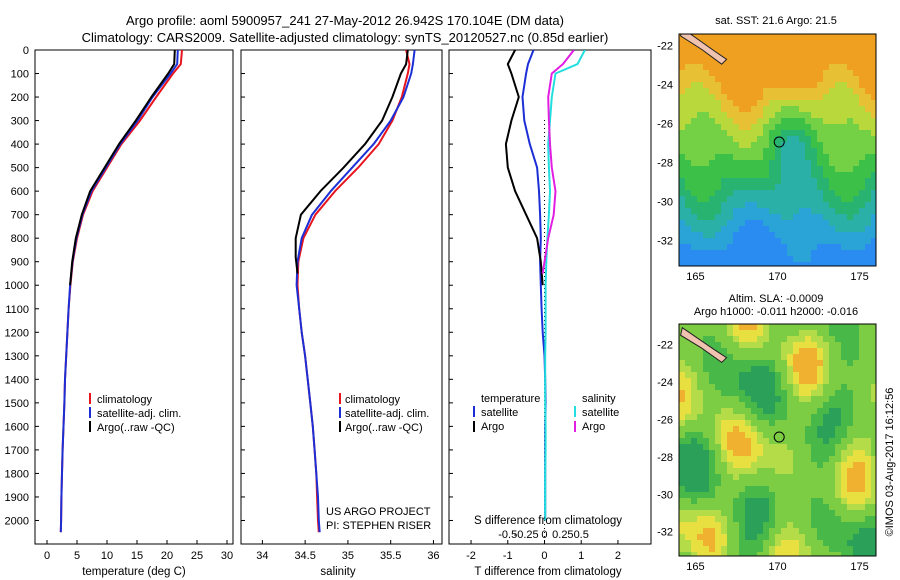 The image size is (900, 580). What do you see at coordinates (337, 572) in the screenshot?
I see `salinity-axis-label: salinity` at bounding box center [337, 572].